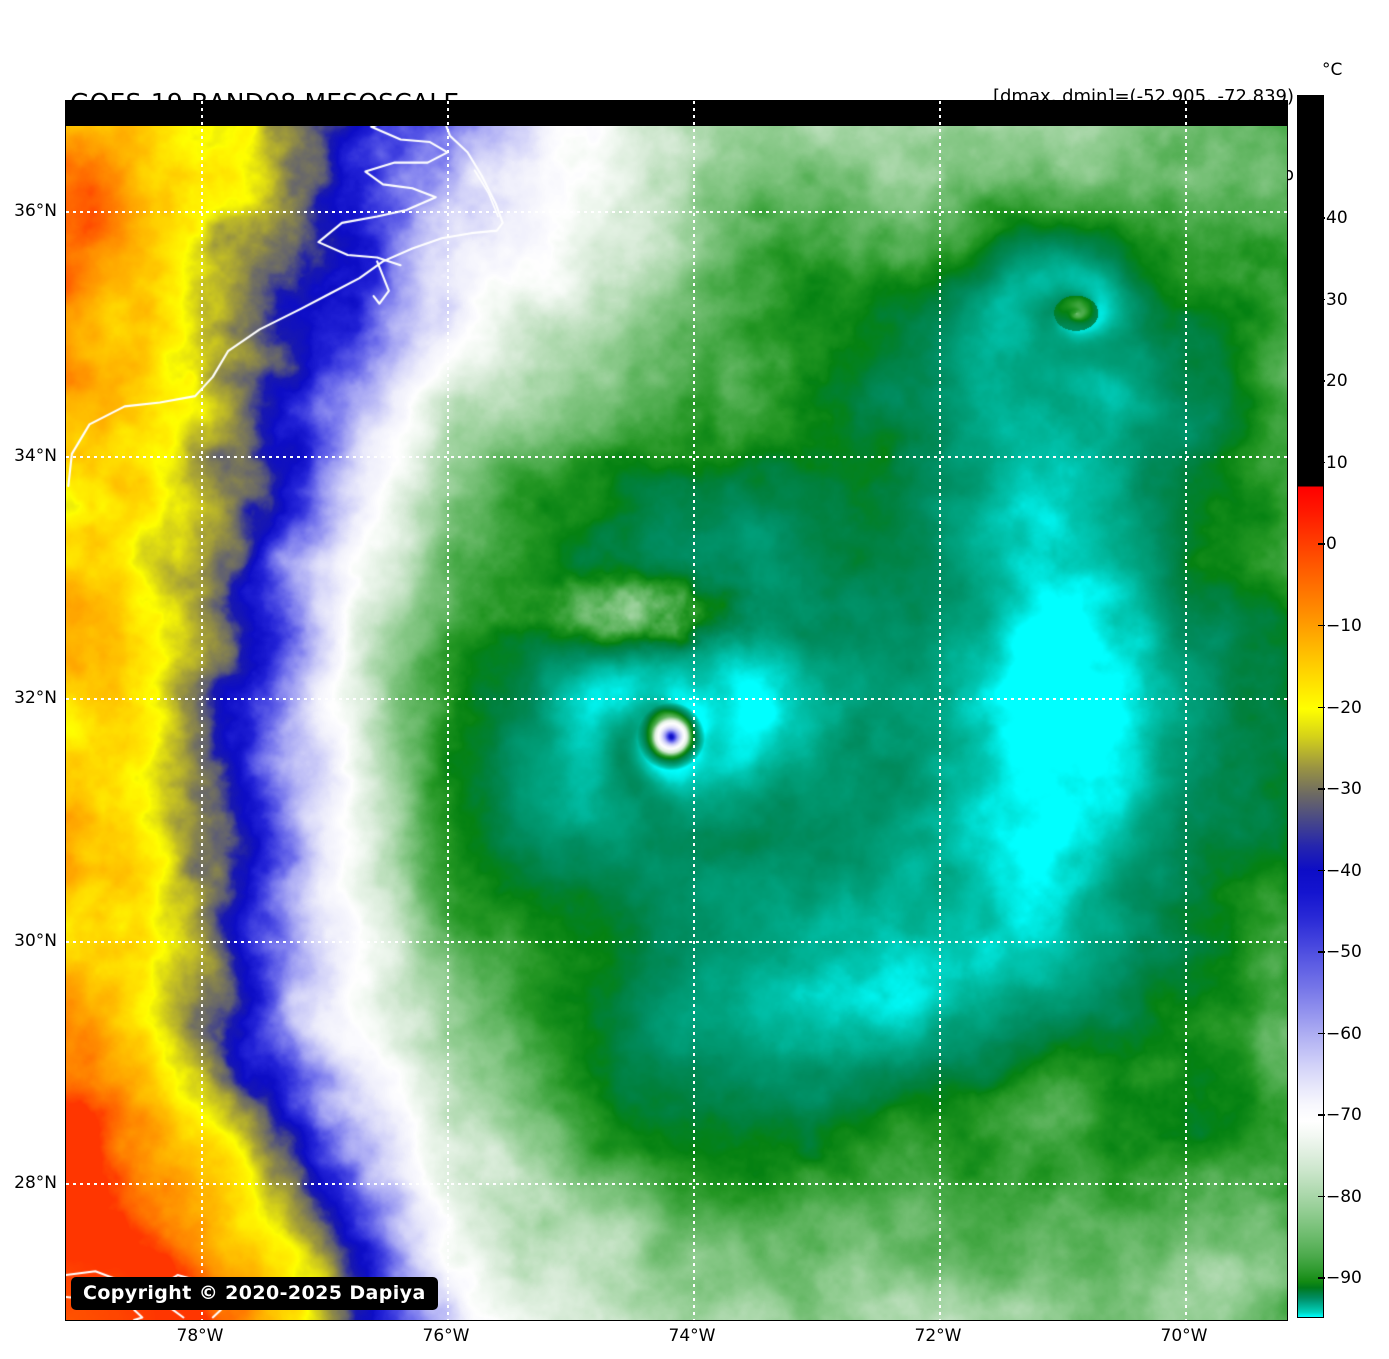 This screenshot has width=1389, height=1359. I want to click on colorbar-tick-label: −20, so click(1344, 707).